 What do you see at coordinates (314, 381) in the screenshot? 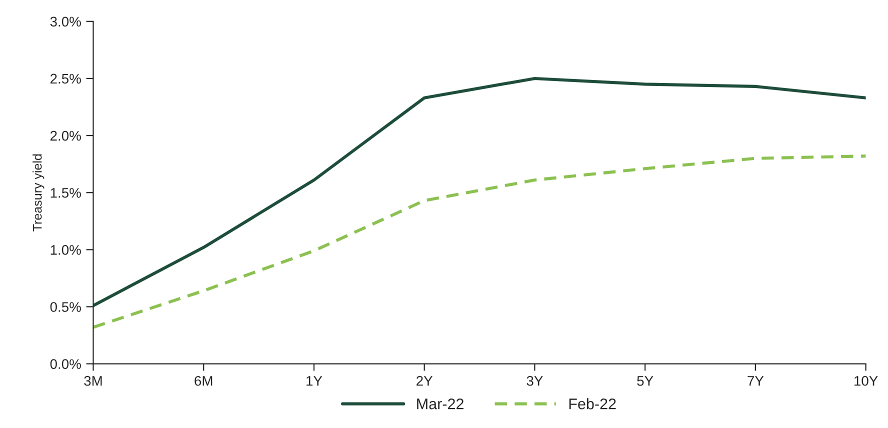
I see `x-tick-label: 1Y` at bounding box center [314, 381].